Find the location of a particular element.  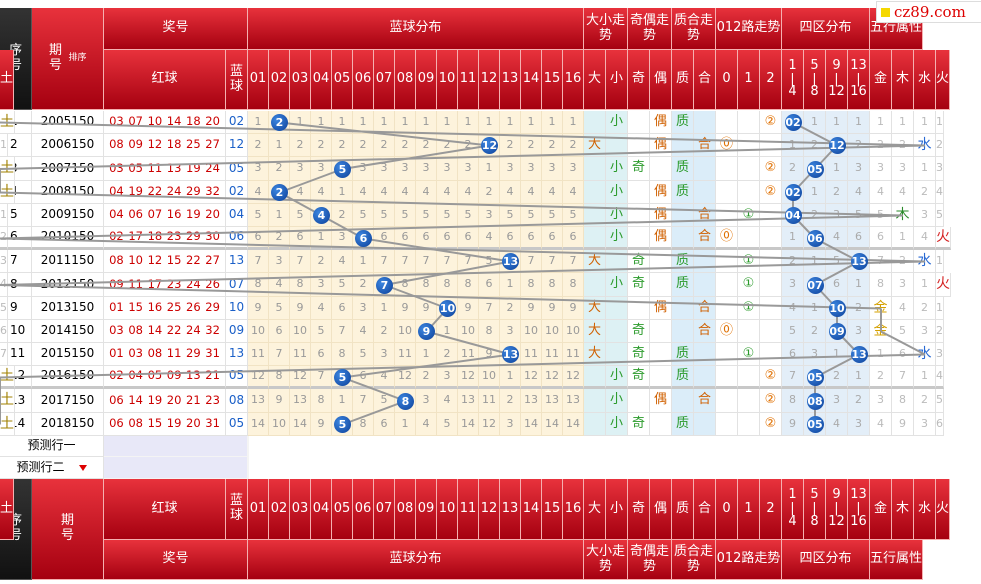

row-issue: 2007150 is located at coordinates (68, 169).